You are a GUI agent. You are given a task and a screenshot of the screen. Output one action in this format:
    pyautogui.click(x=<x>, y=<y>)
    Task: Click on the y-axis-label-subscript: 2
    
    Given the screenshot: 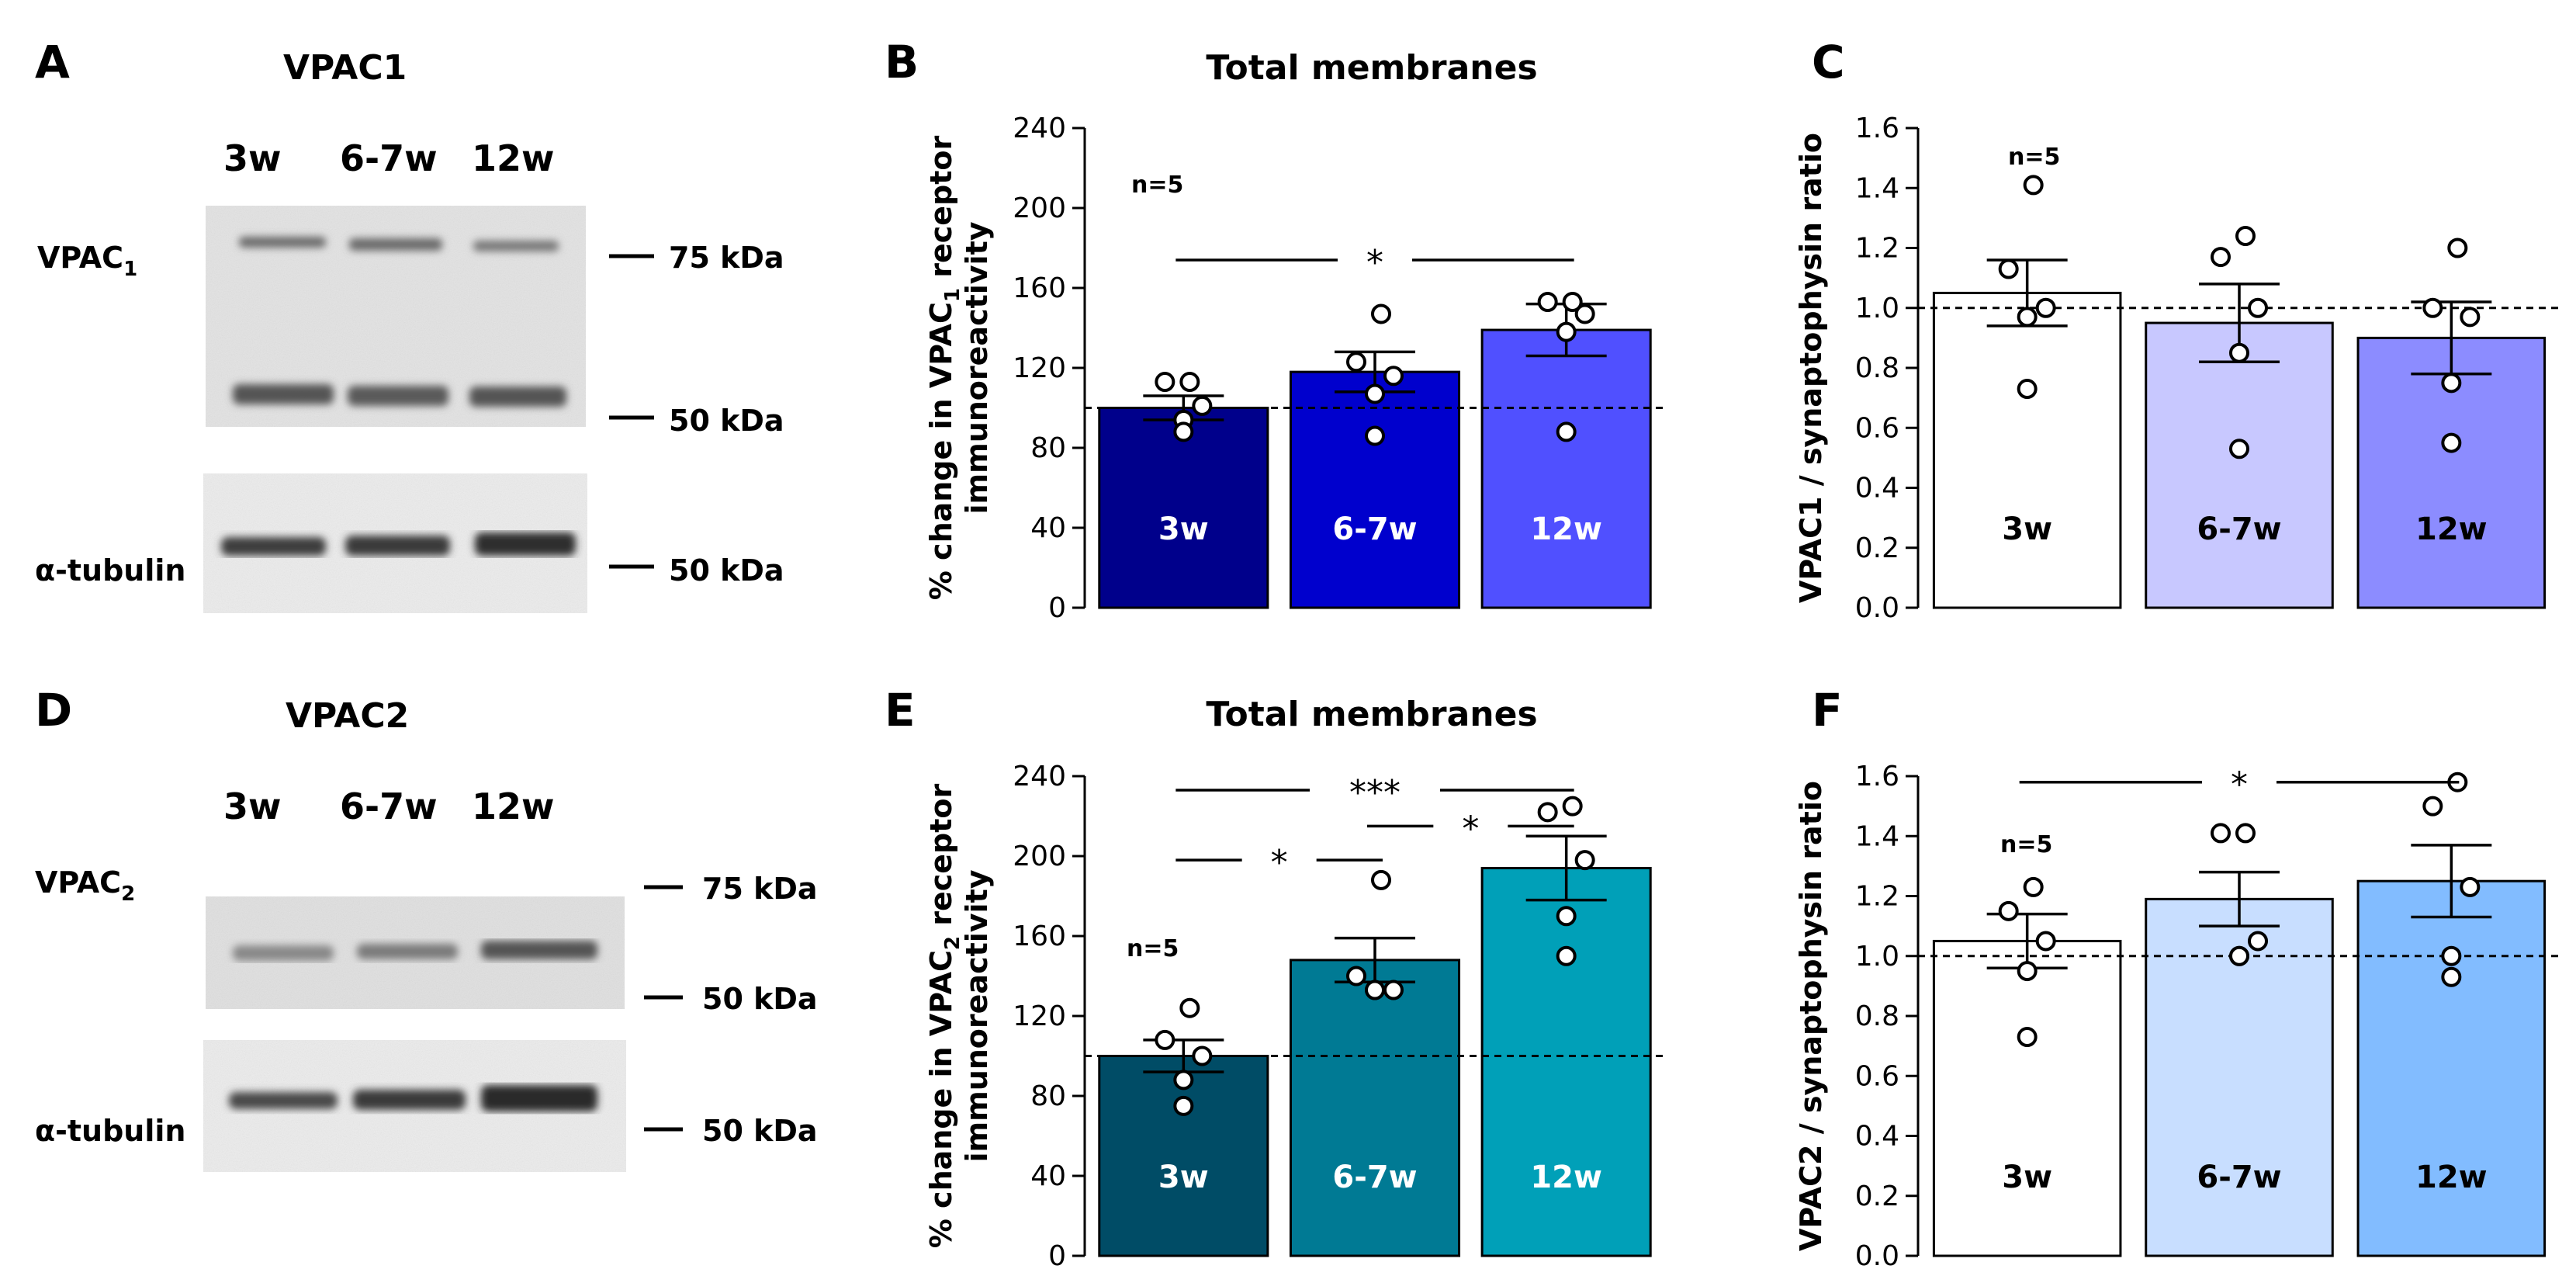 What is the action you would take?
    pyautogui.click(x=952, y=943)
    